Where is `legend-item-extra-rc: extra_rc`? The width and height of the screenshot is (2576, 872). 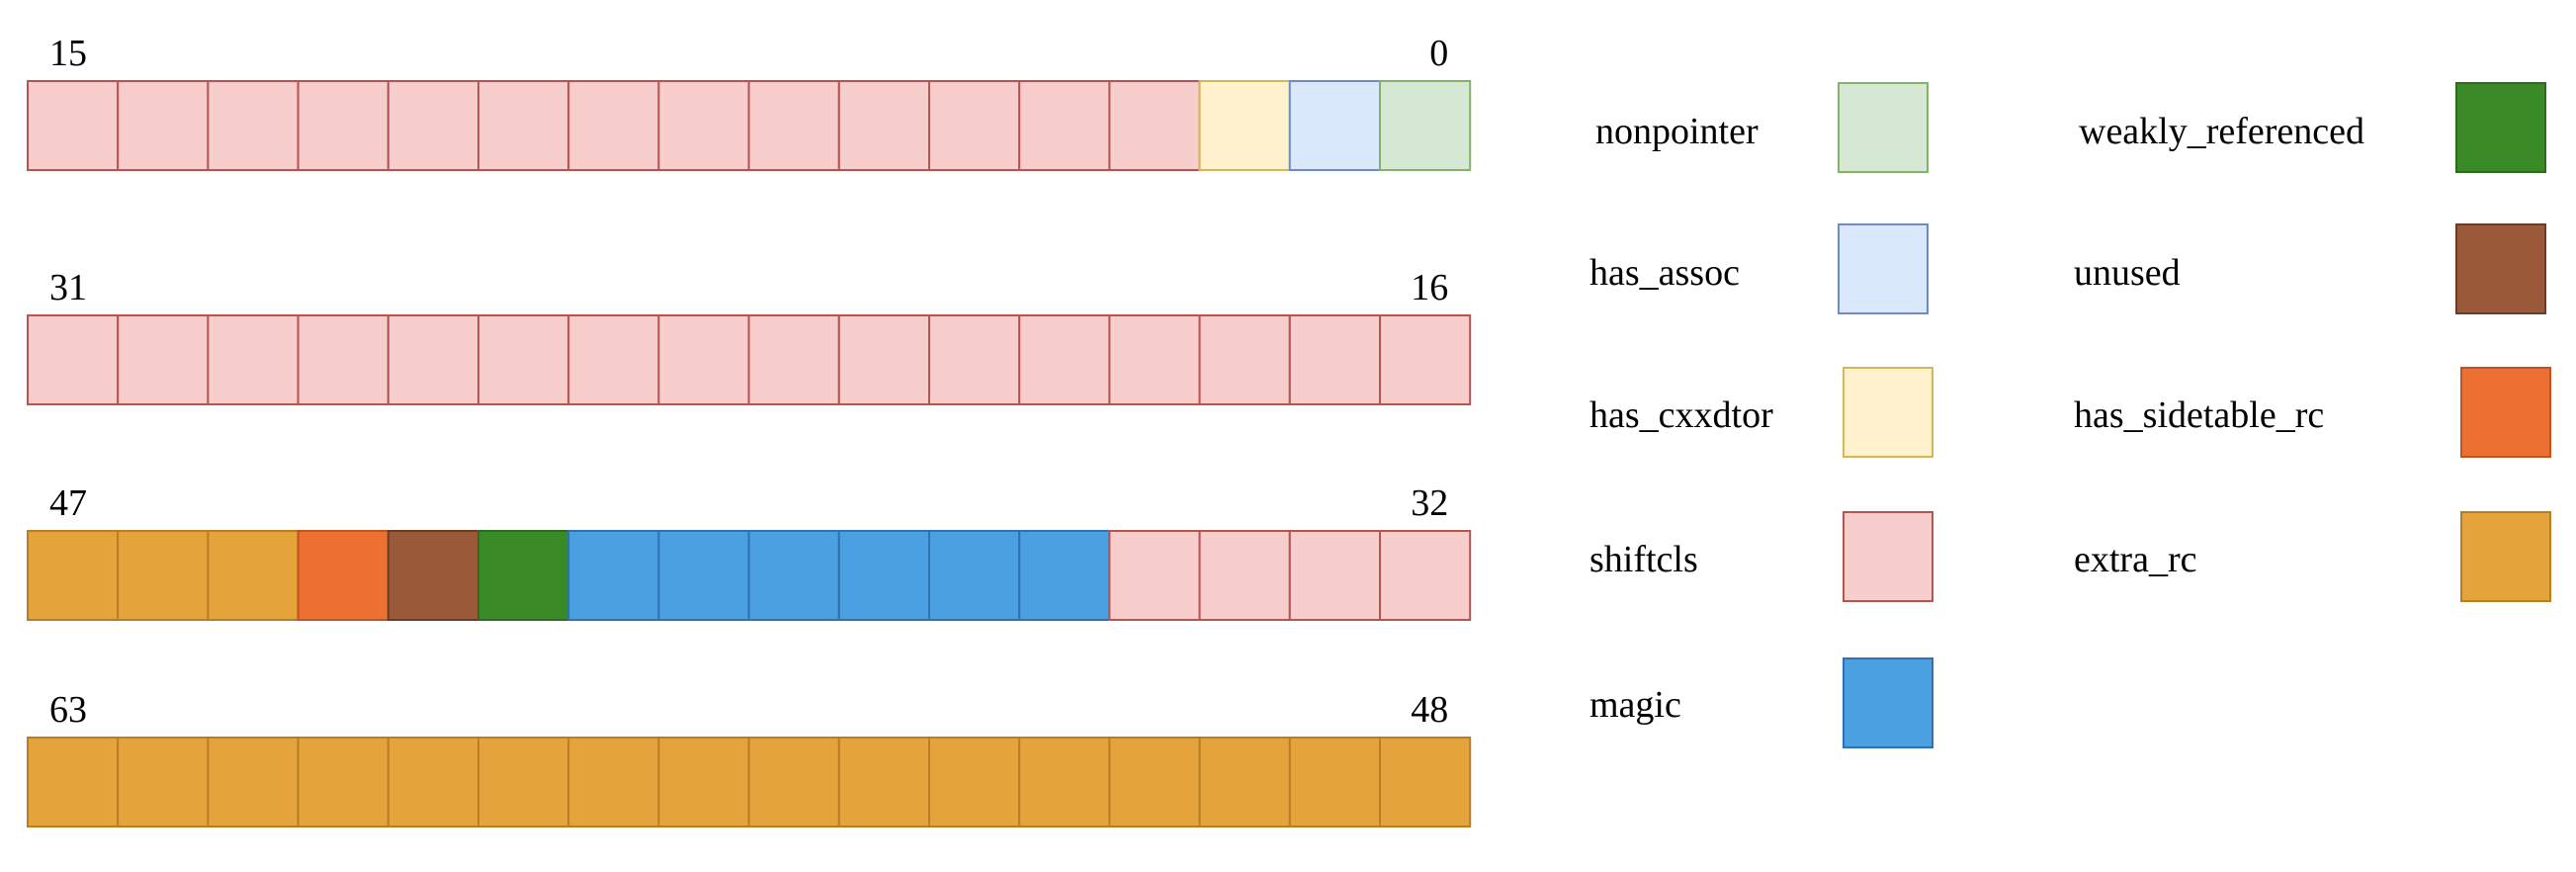 legend-item-extra-rc: extra_rc is located at coordinates (2312, 556).